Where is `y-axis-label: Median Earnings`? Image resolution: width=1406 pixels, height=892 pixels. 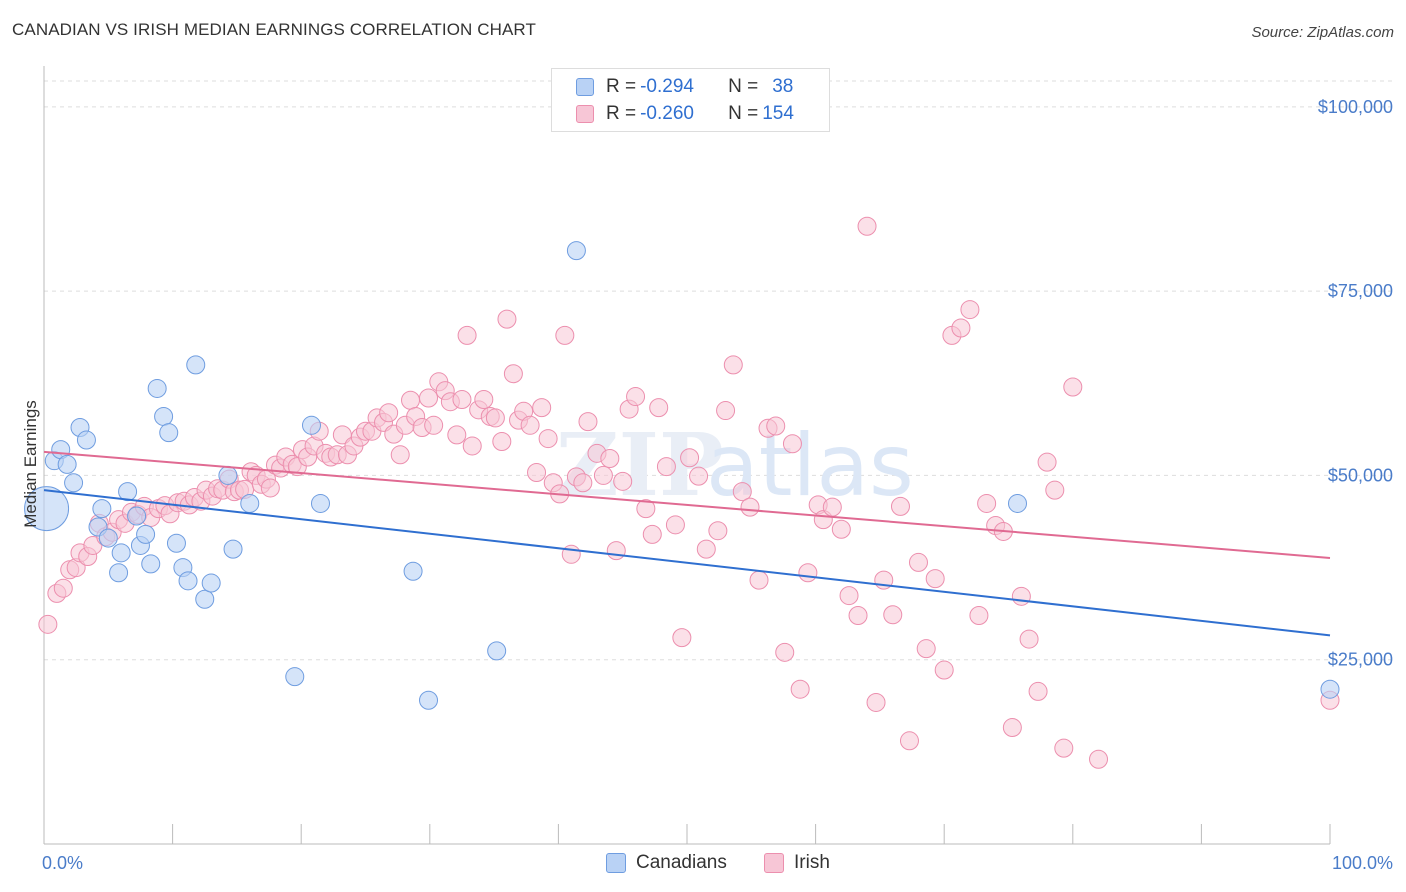
y-axis-label: Median Earnings is located at coordinates (30, 464).